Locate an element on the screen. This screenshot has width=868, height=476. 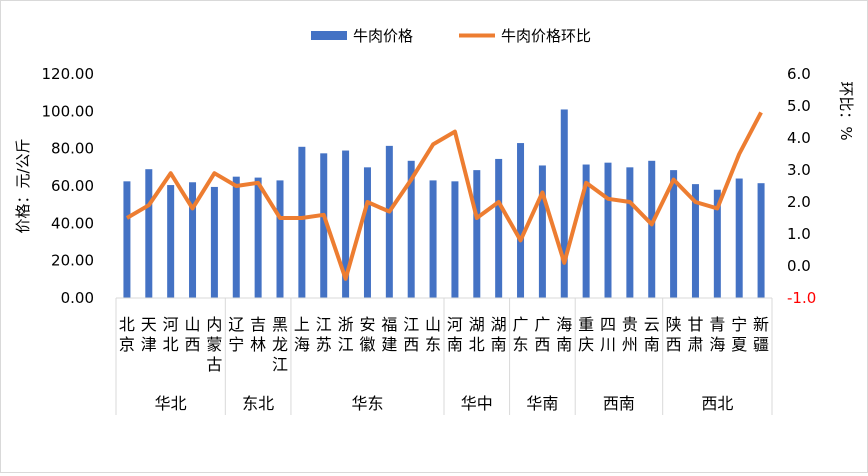
y-left-tick-label: 80.00 is located at coordinates (72, 149).